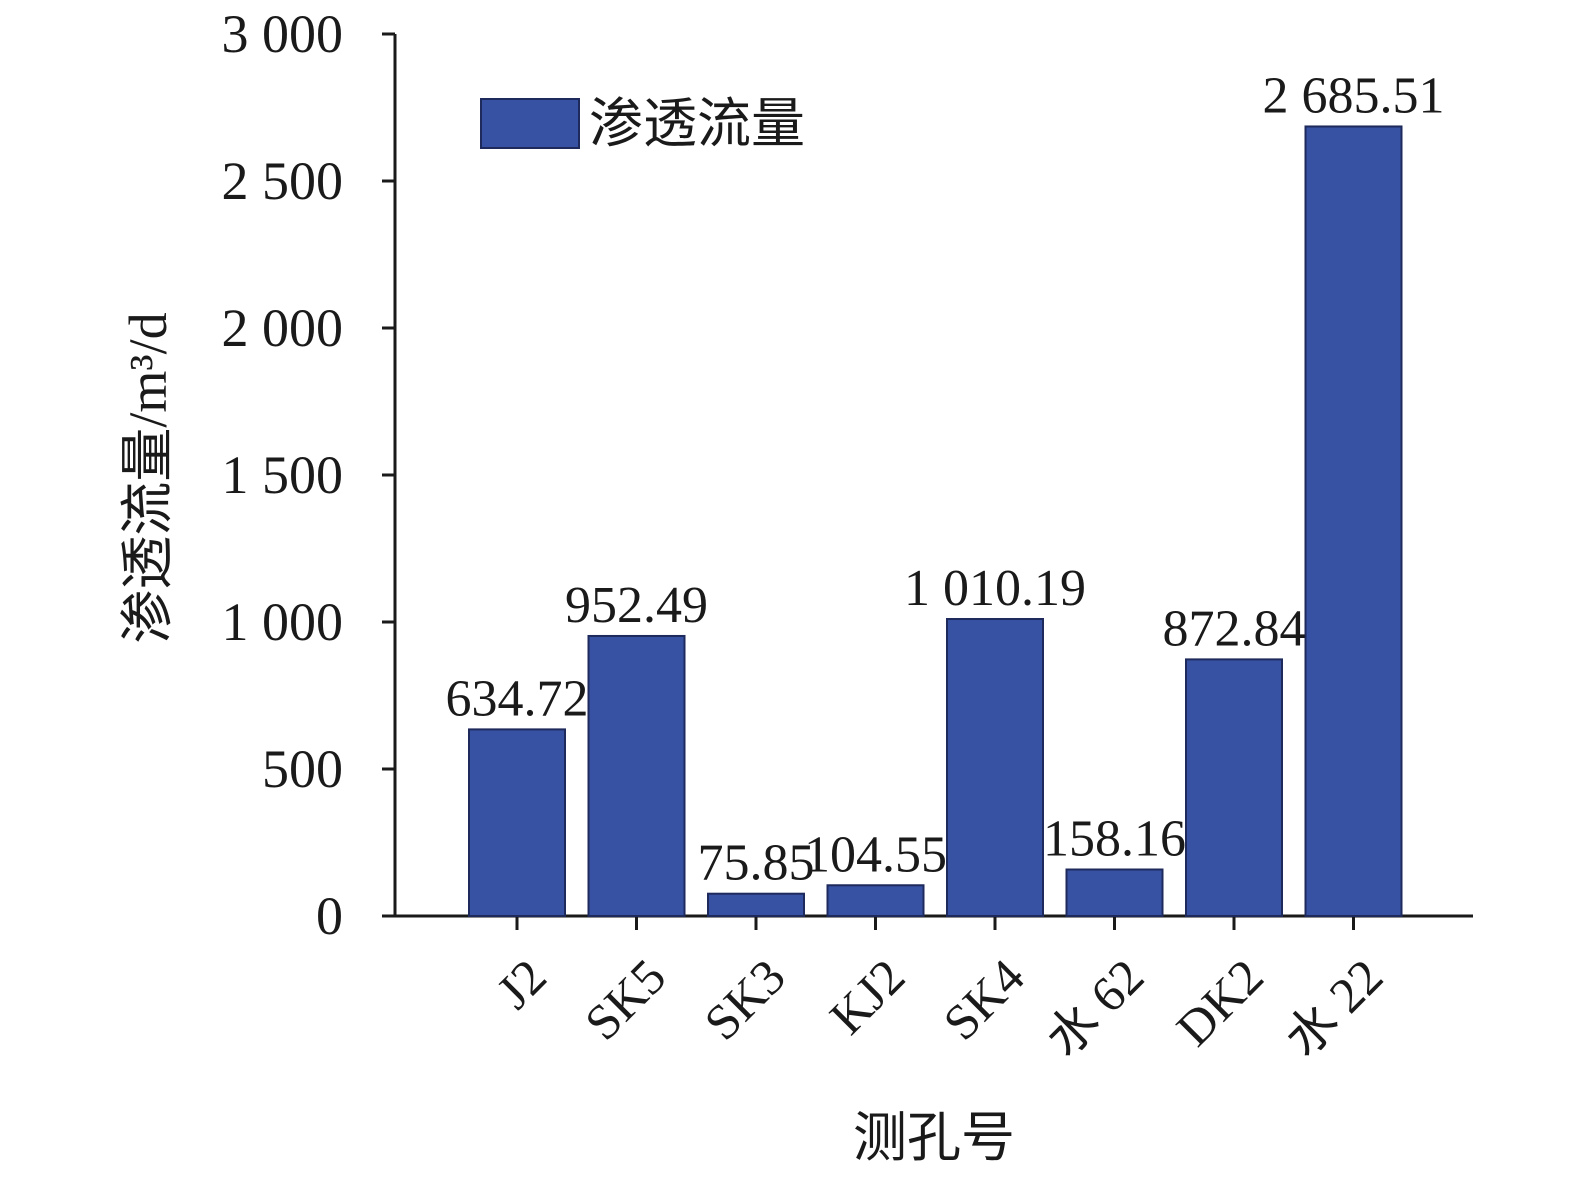 The width and height of the screenshot is (1575, 1183). I want to click on y-tick-label: 0, so click(329, 916).